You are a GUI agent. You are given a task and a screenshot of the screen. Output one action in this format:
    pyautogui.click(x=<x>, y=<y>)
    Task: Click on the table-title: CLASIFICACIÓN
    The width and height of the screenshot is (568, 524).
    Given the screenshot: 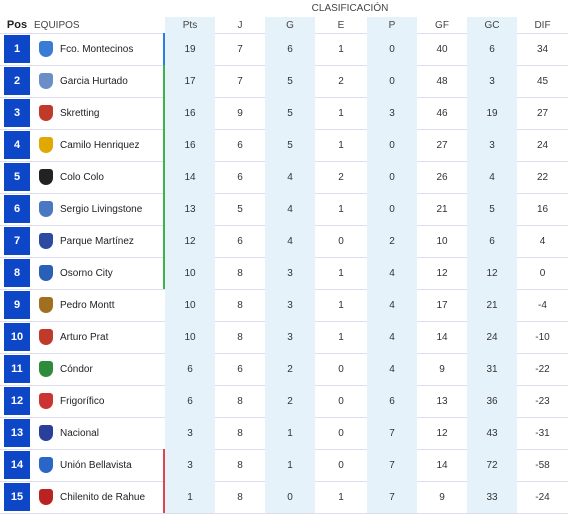 What is the action you would take?
    pyautogui.click(x=350, y=8)
    